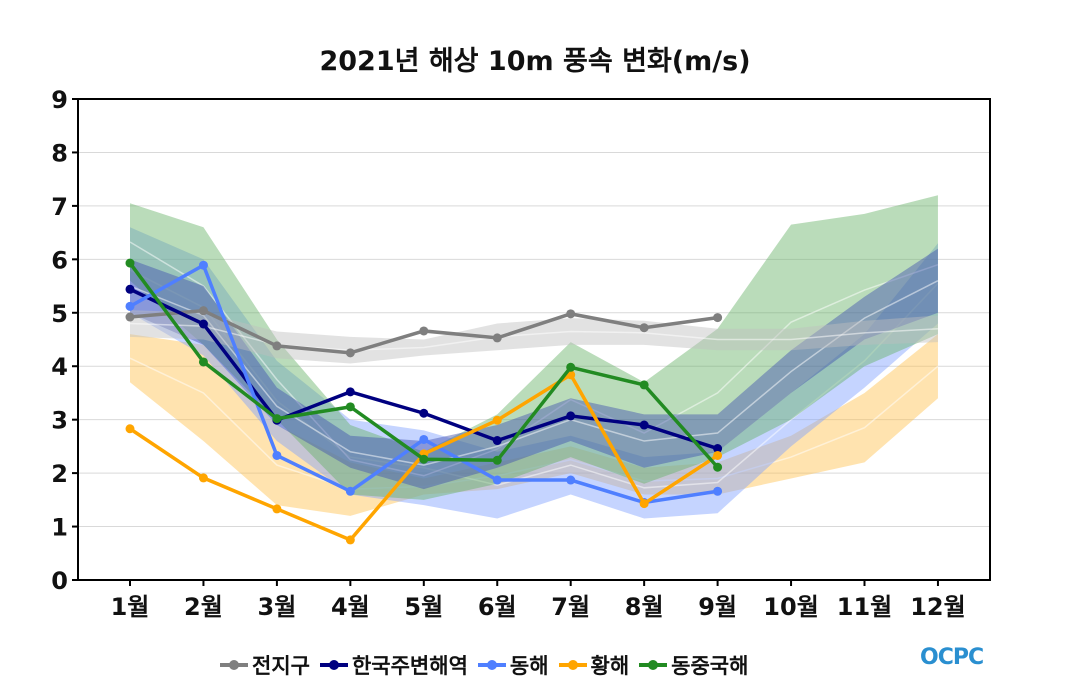  What do you see at coordinates (59, 100) in the screenshot?
I see `y-tick-label: 9` at bounding box center [59, 100].